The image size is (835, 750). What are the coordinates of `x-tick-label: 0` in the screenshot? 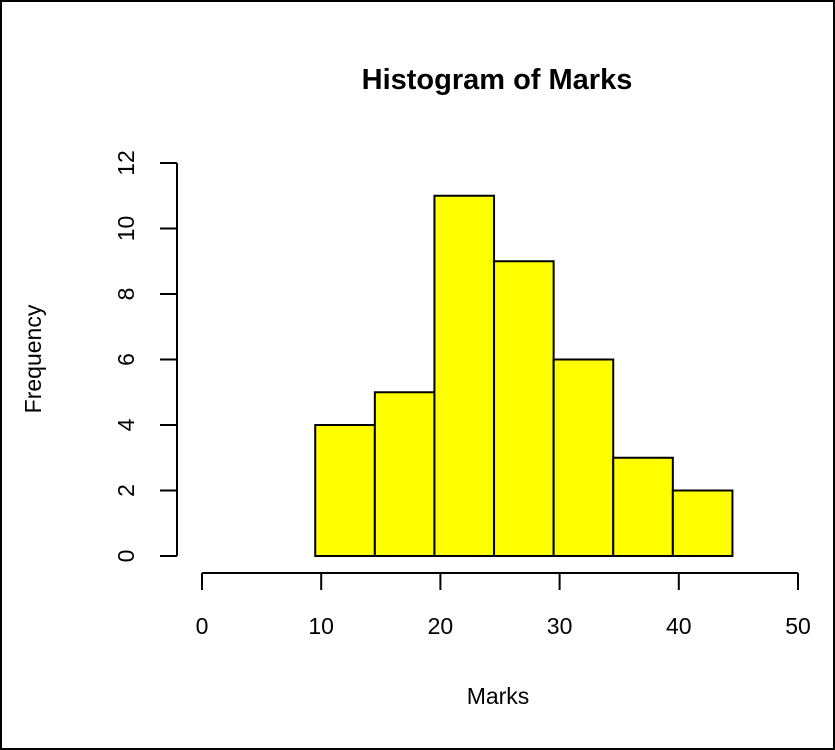 It's located at (202, 626).